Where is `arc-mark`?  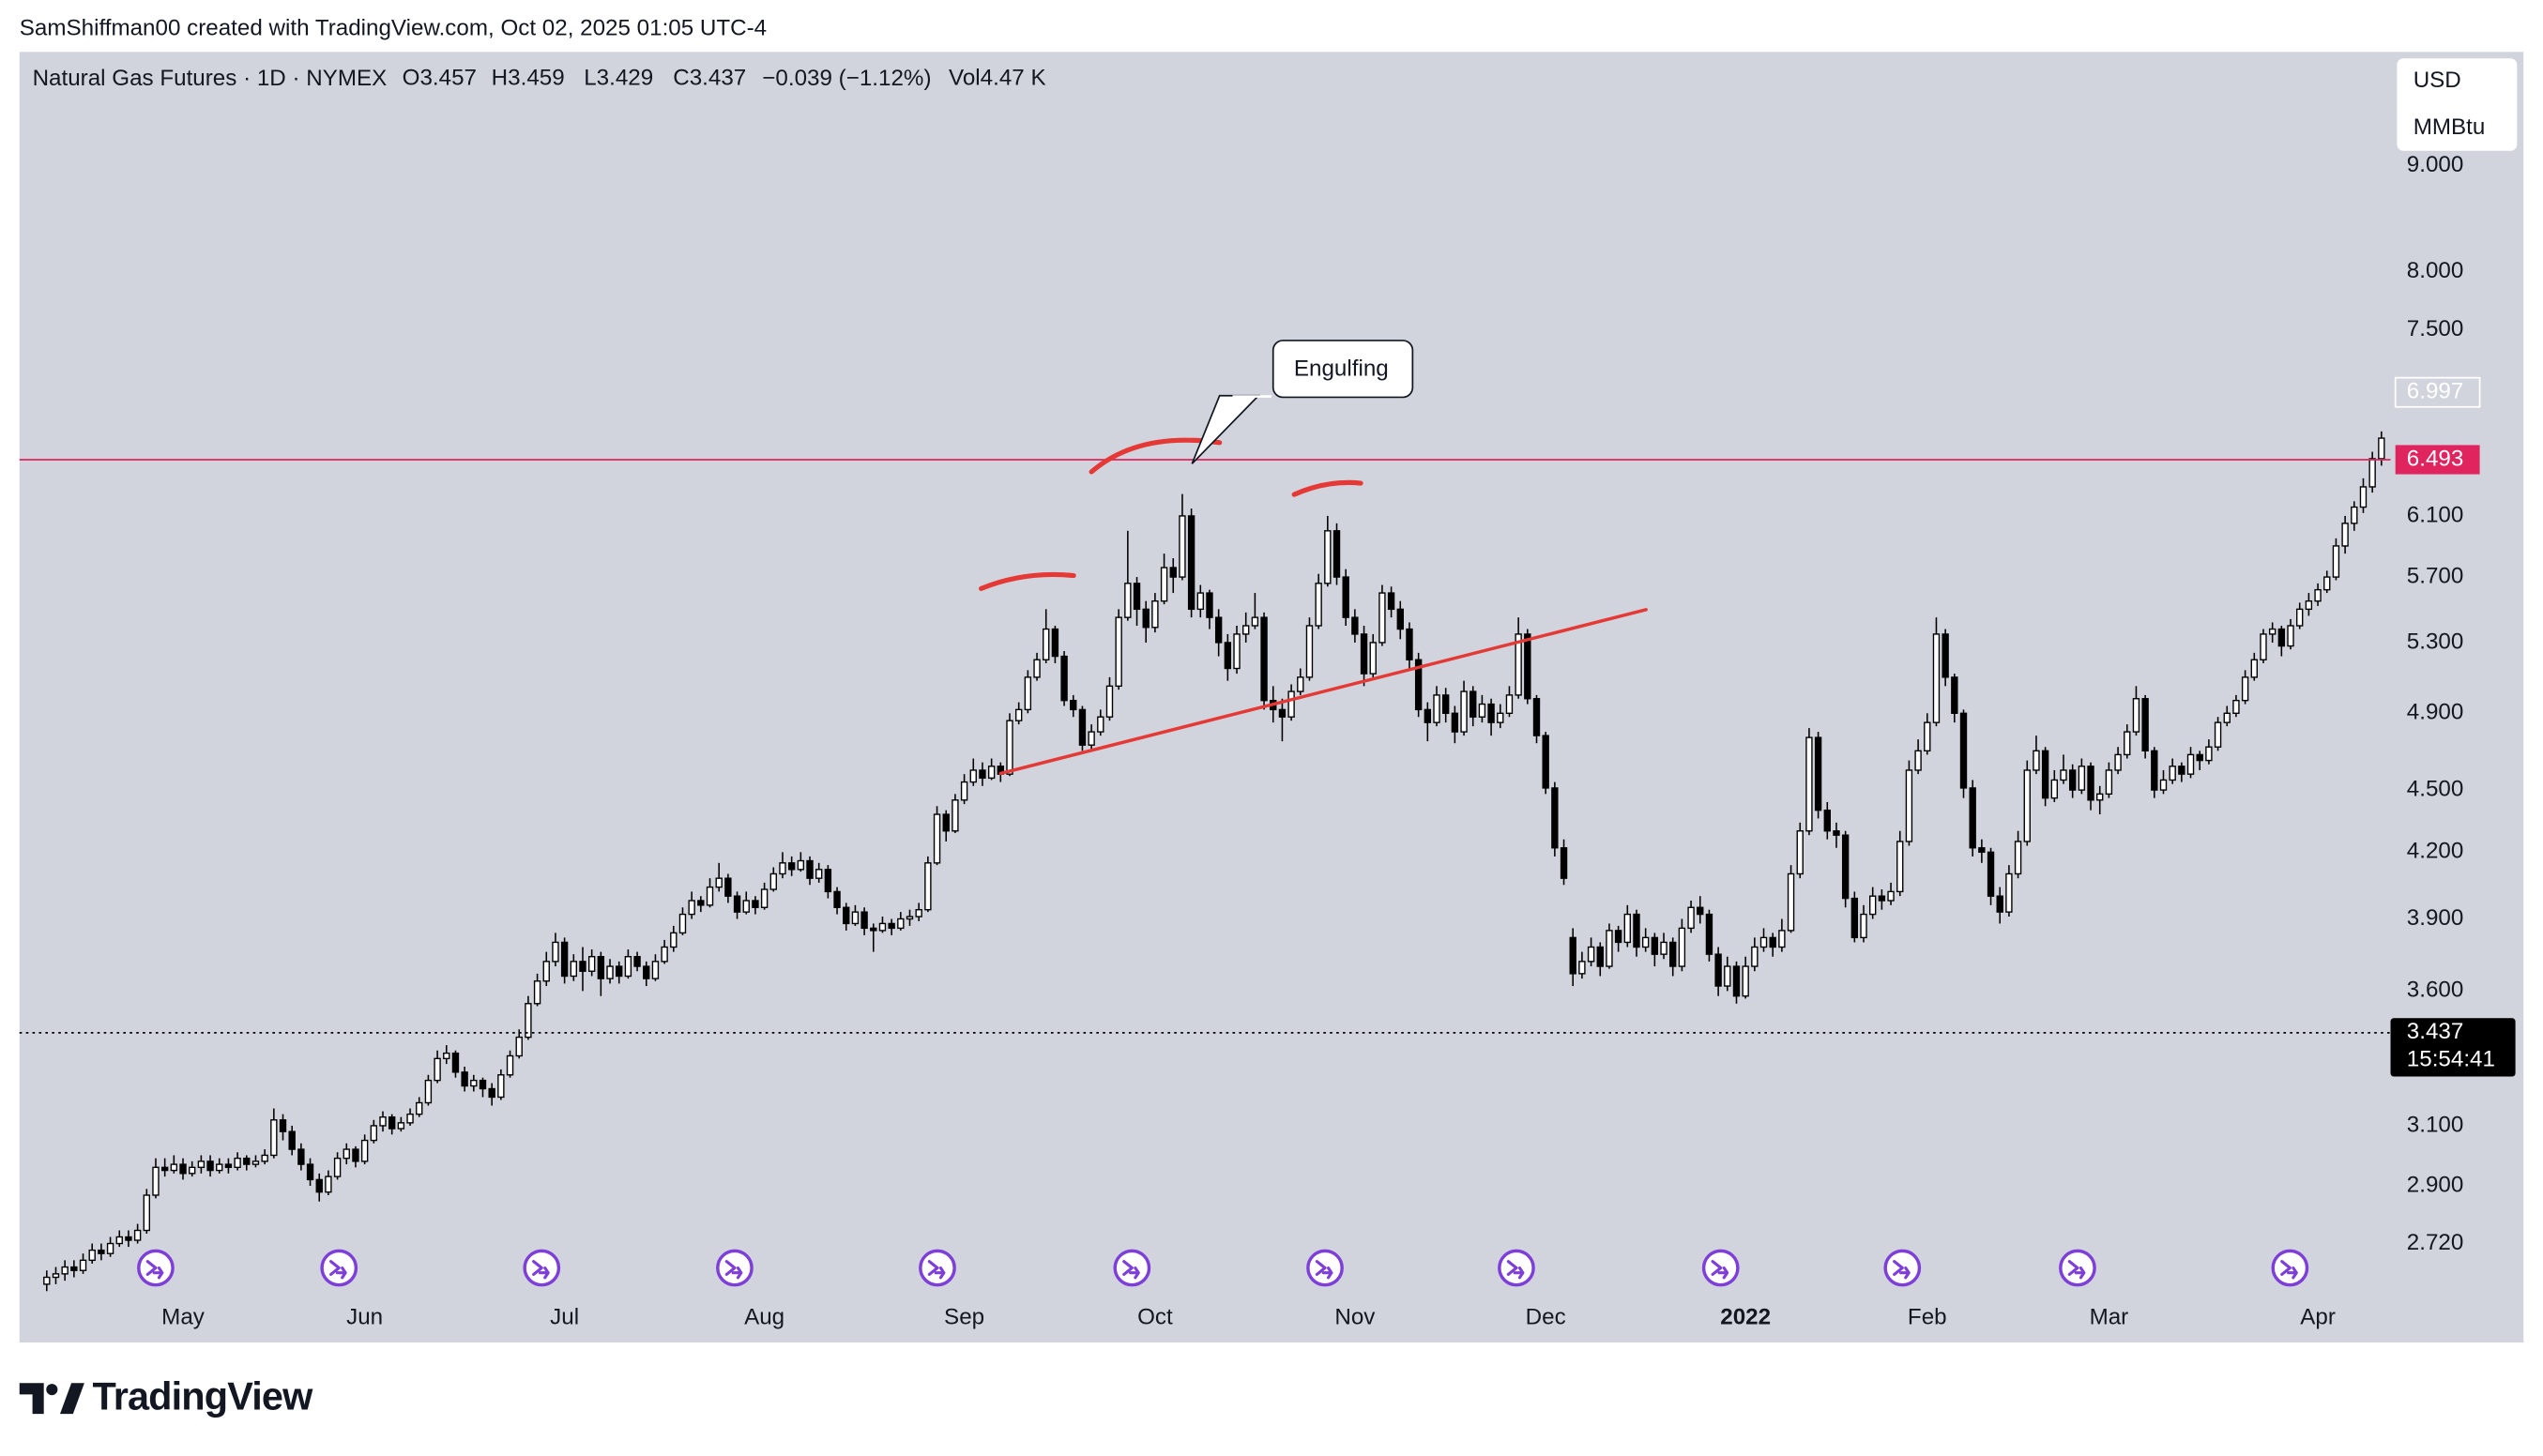 arc-mark is located at coordinates (1327, 488).